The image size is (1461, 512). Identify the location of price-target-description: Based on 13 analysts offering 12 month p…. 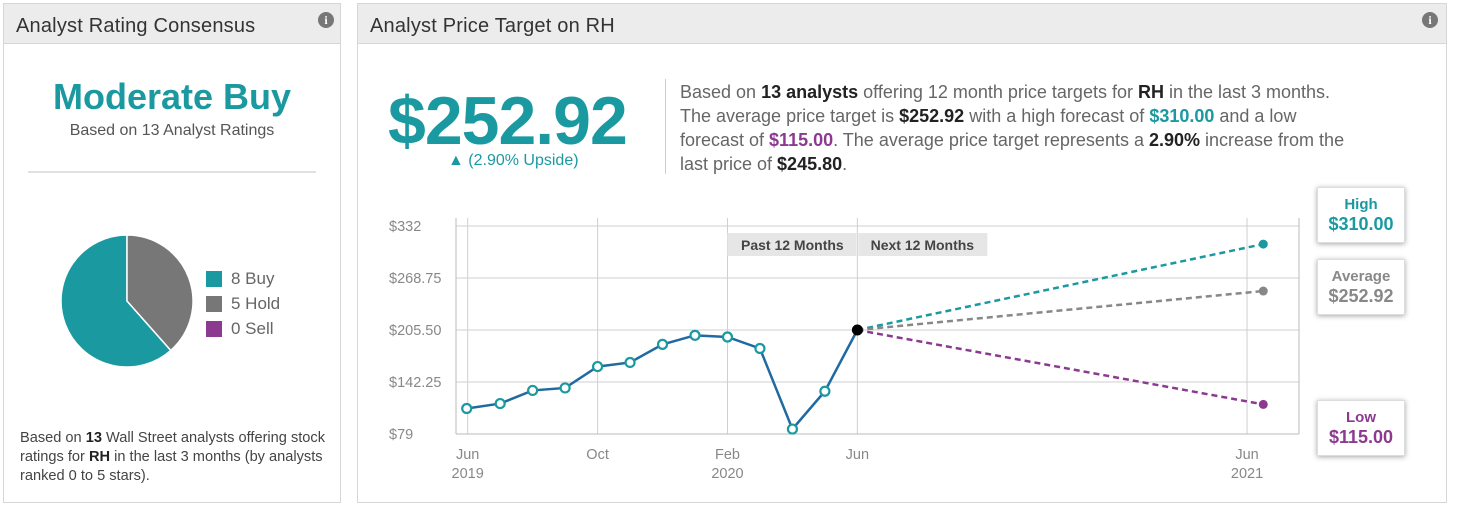
(1020, 128).